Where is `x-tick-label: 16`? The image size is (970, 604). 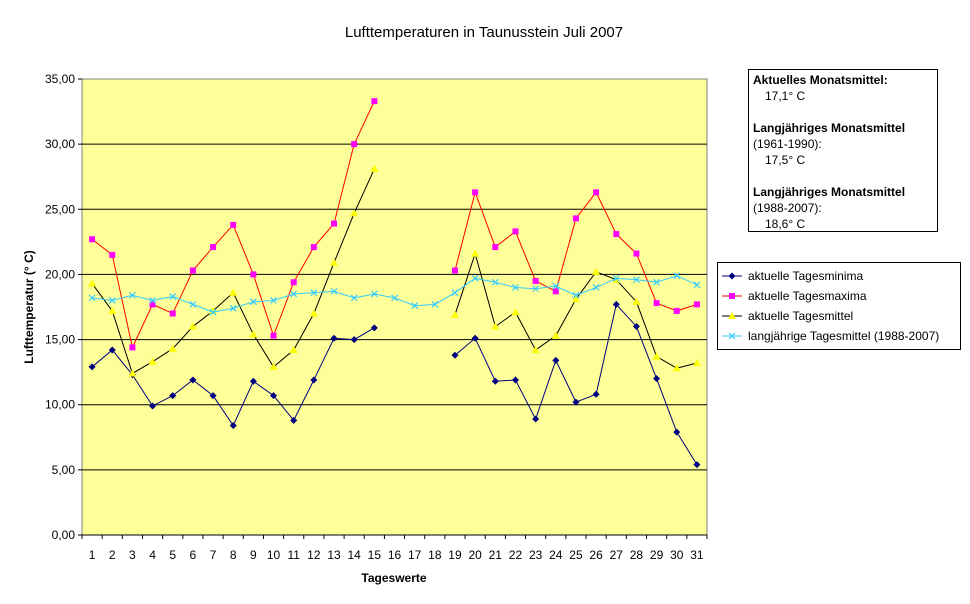 x-tick-label: 16 is located at coordinates (395, 555).